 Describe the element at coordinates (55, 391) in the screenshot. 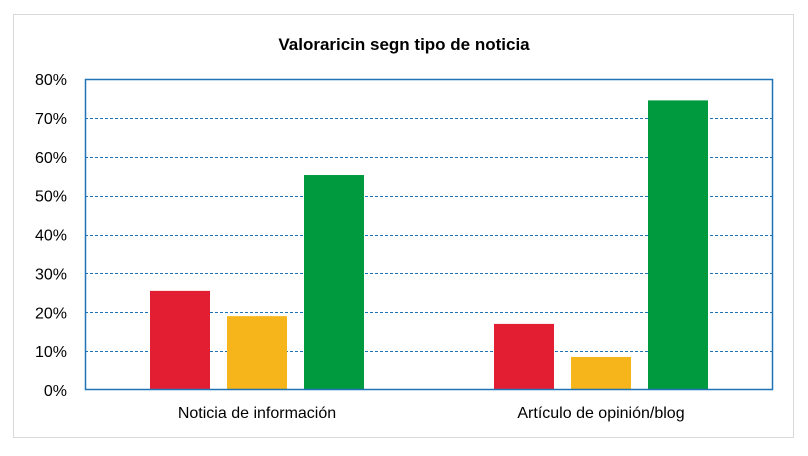

I see `y-tick-label: 0%` at that location.